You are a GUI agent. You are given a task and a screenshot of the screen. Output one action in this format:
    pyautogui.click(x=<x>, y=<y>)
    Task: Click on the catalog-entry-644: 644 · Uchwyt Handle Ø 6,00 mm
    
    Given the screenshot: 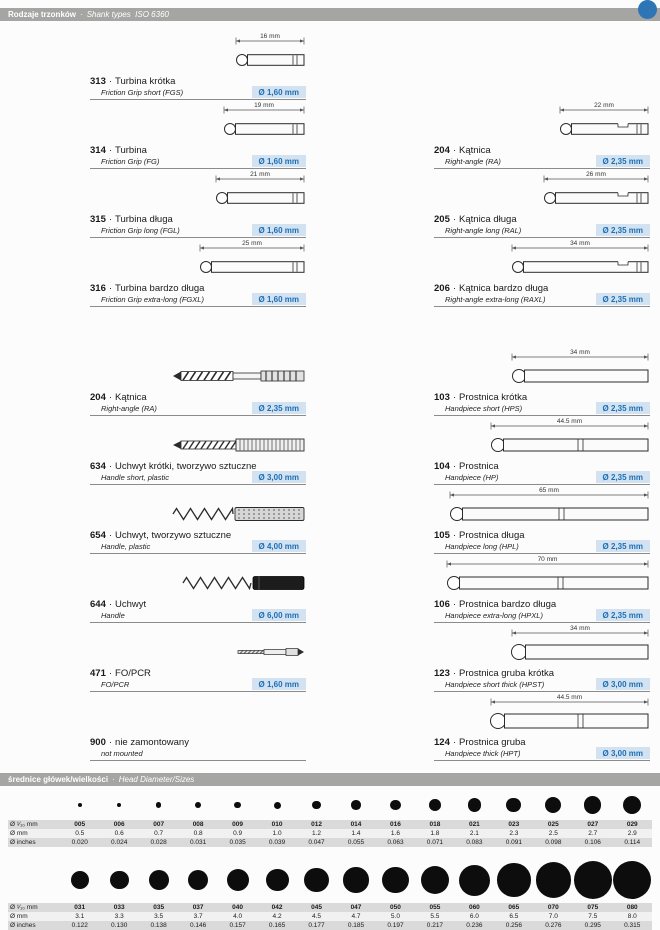 What is the action you would take?
    pyautogui.click(x=198, y=588)
    